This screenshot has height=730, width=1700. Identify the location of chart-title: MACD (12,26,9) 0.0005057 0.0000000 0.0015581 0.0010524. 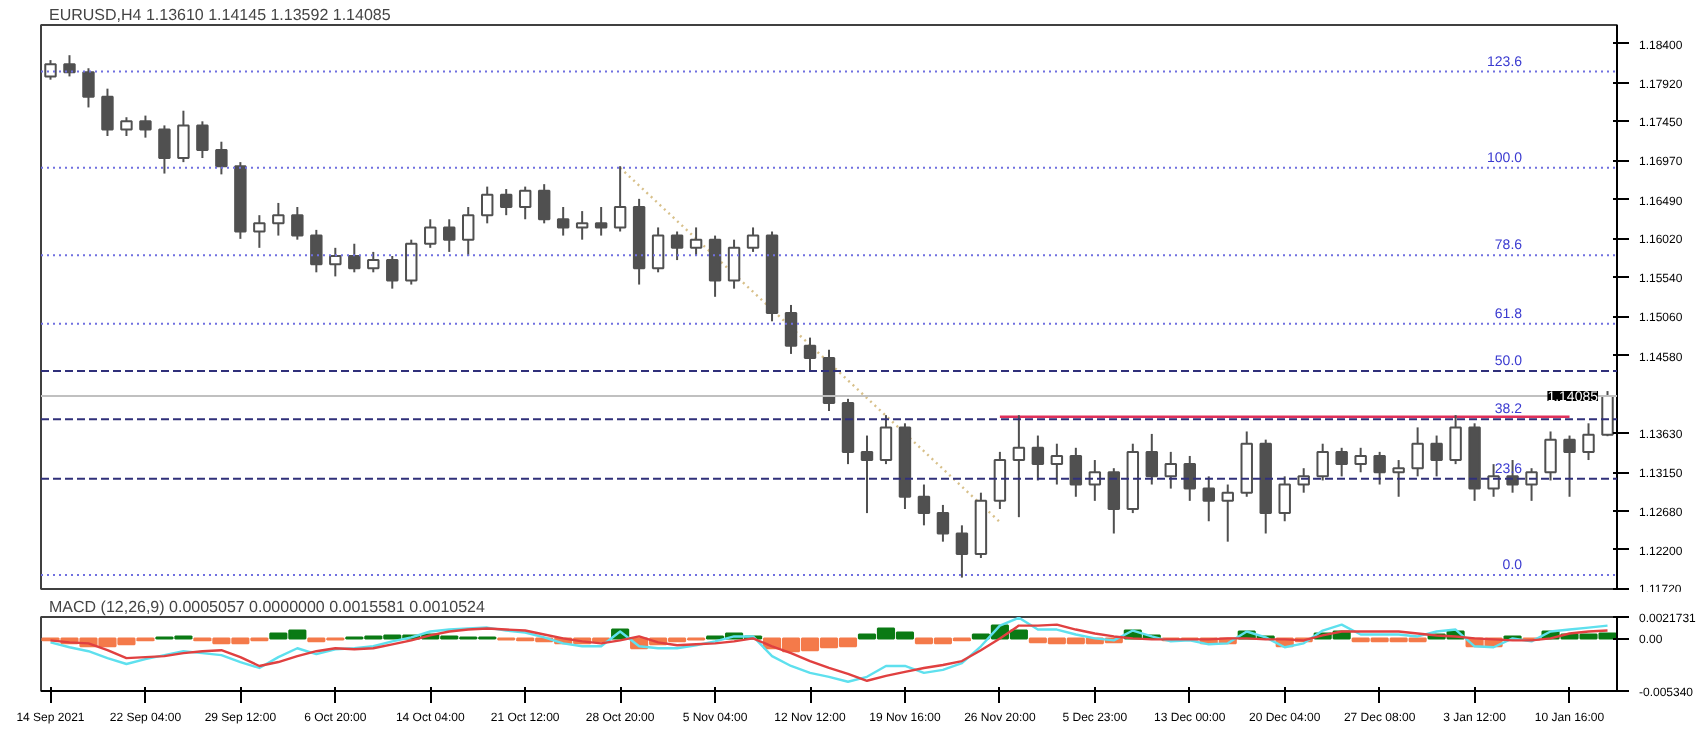
(268, 607).